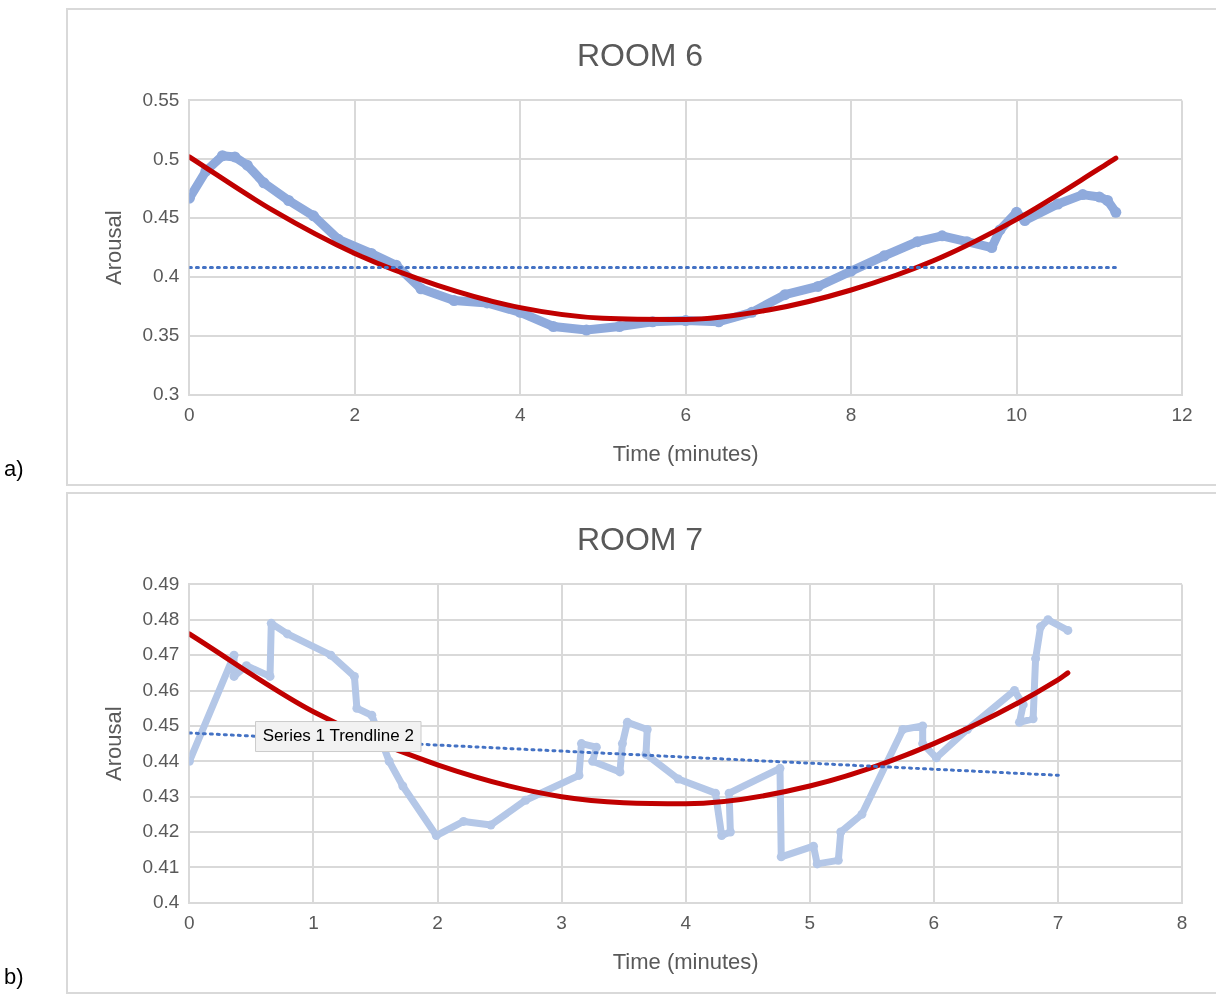 The width and height of the screenshot is (1216, 999). What do you see at coordinates (313, 923) in the screenshot?
I see `x-tick-label: 1` at bounding box center [313, 923].